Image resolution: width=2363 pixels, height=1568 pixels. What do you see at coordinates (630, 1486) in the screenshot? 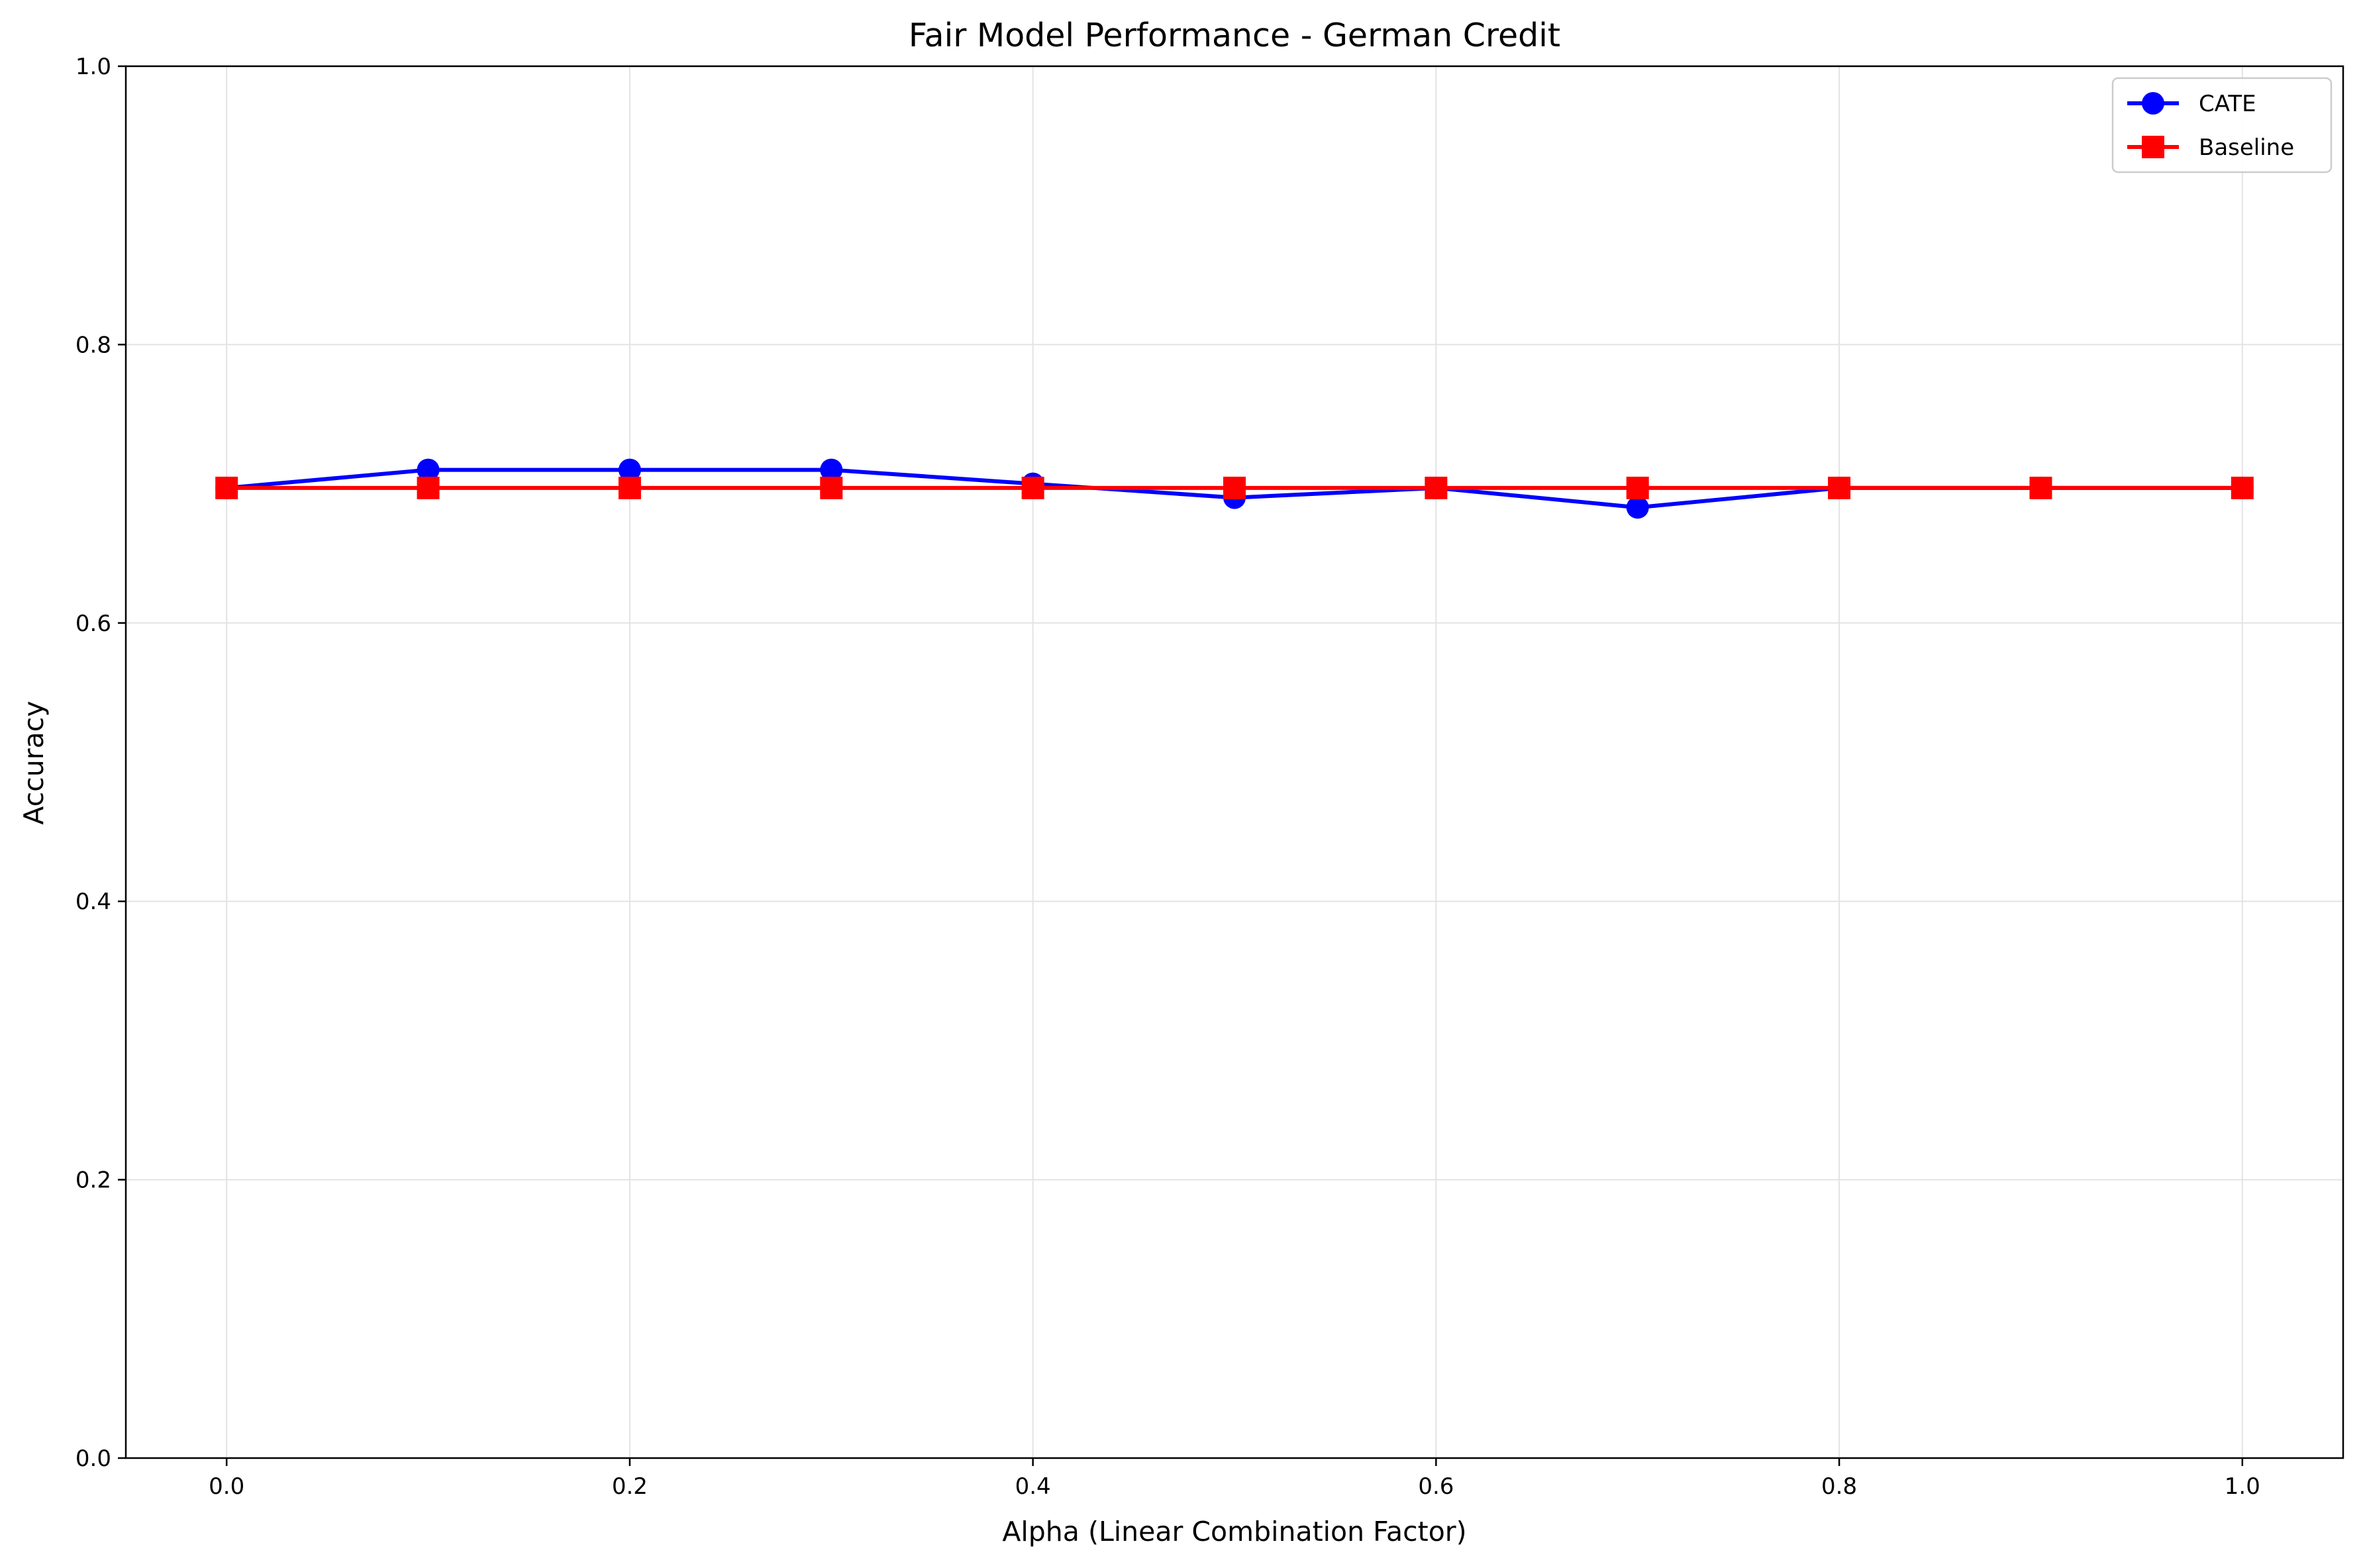
I see `x-tick-label: 0.2` at bounding box center [630, 1486].